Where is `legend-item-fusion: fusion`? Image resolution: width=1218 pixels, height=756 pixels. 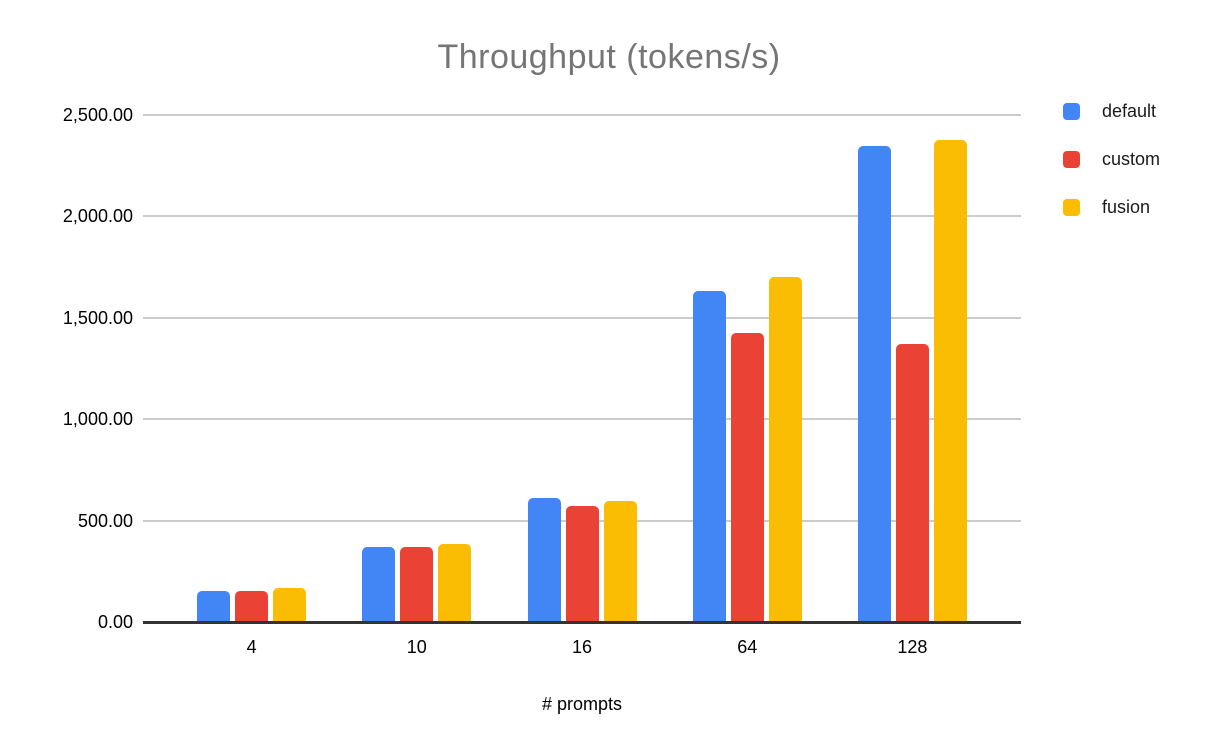 legend-item-fusion: fusion is located at coordinates (1111, 207).